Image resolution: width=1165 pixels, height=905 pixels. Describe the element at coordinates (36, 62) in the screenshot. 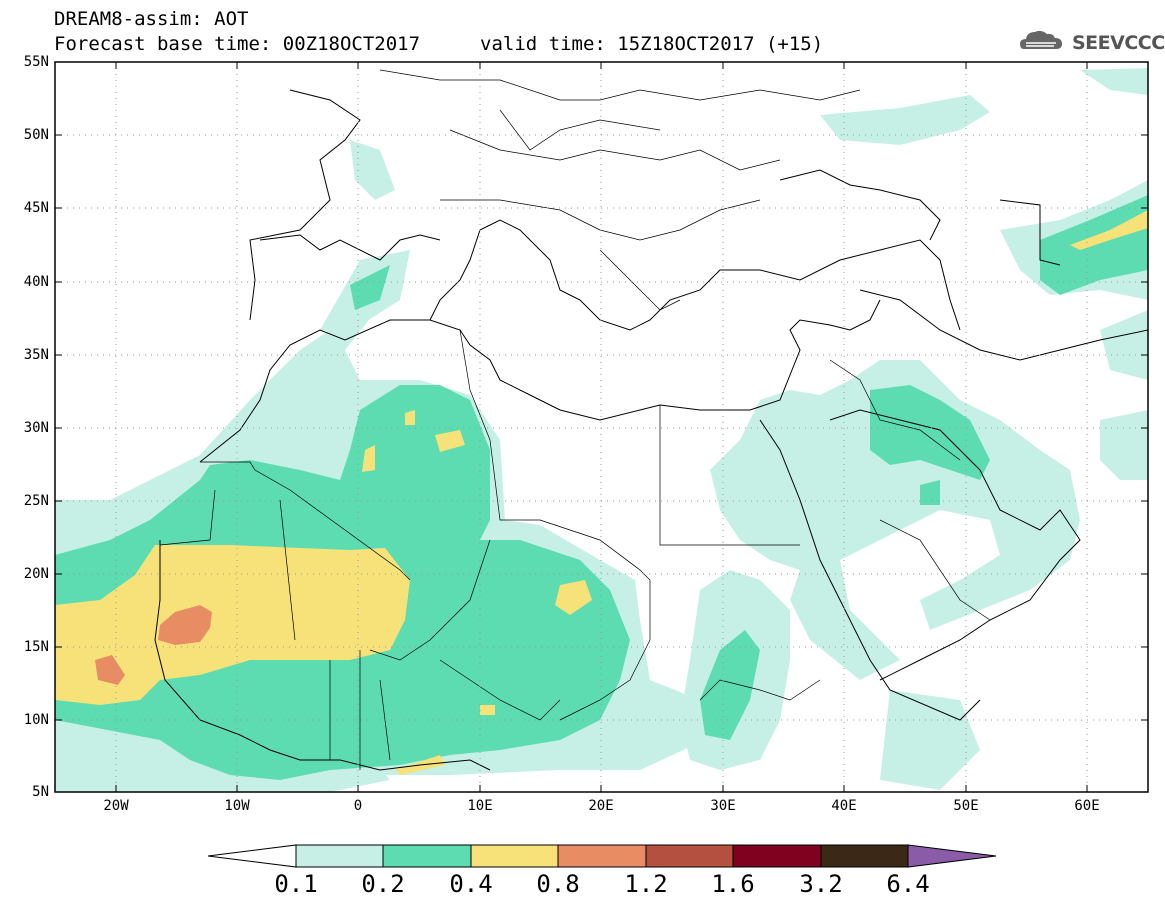

I see `lat-label: 55N` at that location.